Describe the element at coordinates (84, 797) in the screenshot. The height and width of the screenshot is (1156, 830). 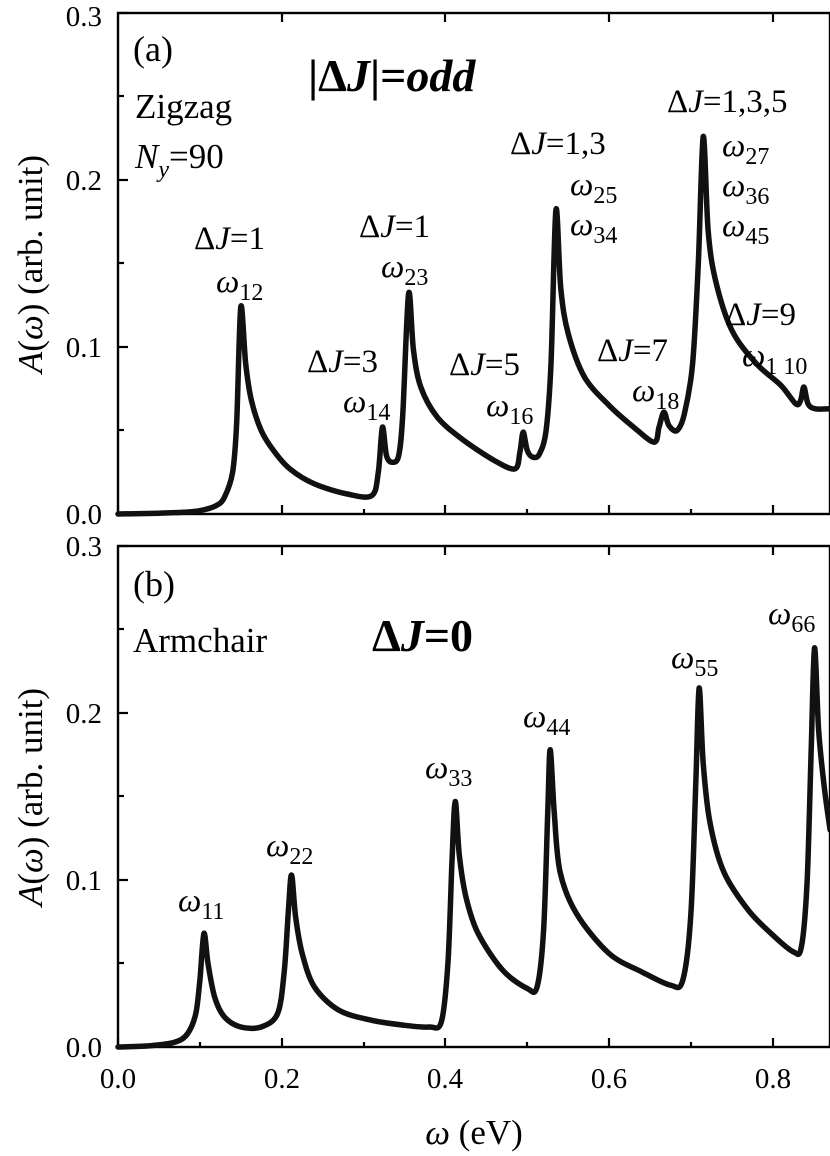
I see `panel-b-y-tick-labels: 0.0 0.1 0.2 0.3` at that location.